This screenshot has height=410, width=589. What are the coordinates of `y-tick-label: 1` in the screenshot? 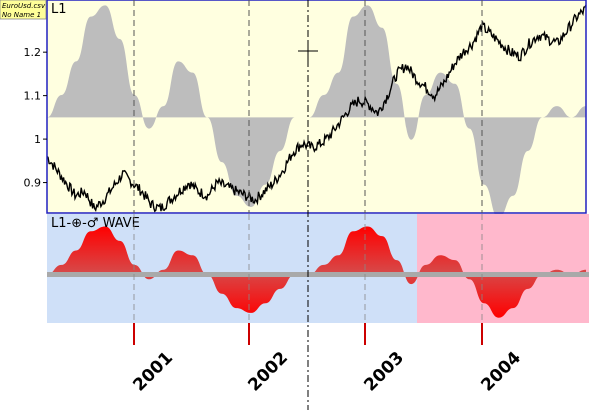 It's located at (37, 139).